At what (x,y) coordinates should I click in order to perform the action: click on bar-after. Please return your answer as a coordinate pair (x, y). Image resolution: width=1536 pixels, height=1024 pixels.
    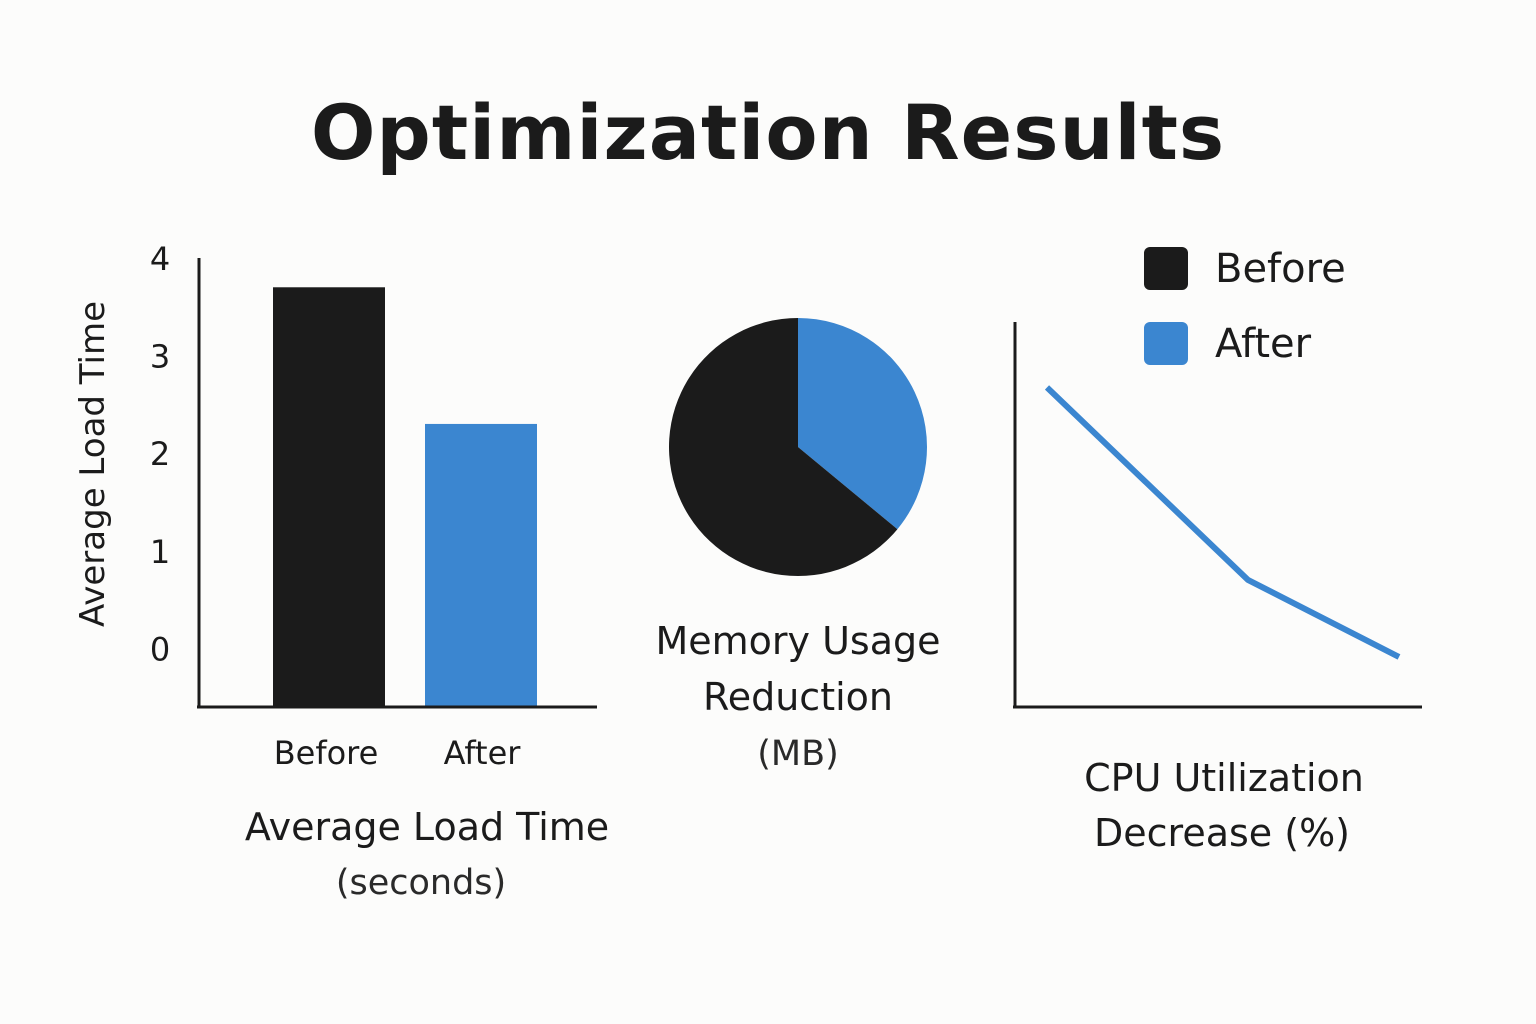
    Looking at the image, I should click on (481, 565).